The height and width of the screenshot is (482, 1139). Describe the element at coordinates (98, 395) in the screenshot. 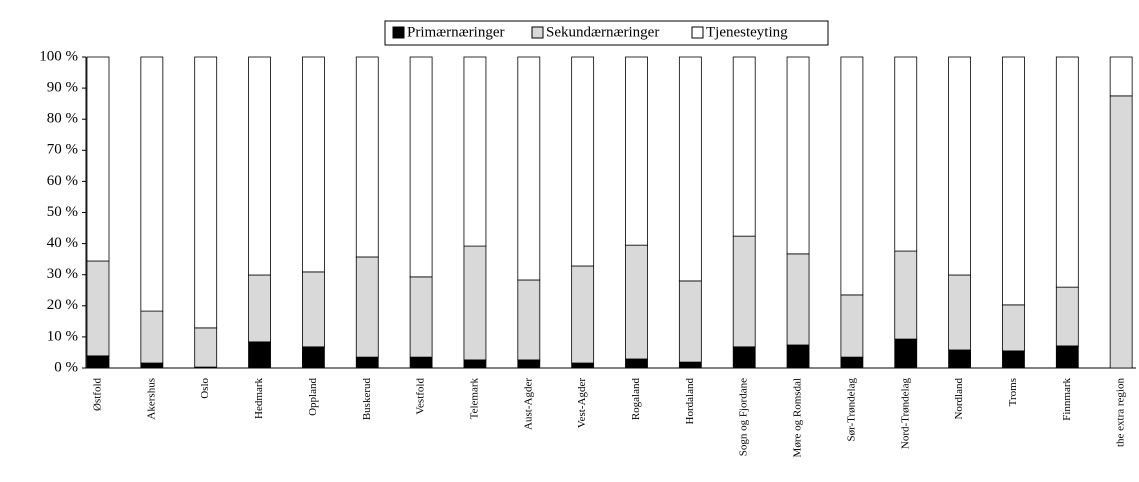

I see `x-tick-label: Østfold` at that location.